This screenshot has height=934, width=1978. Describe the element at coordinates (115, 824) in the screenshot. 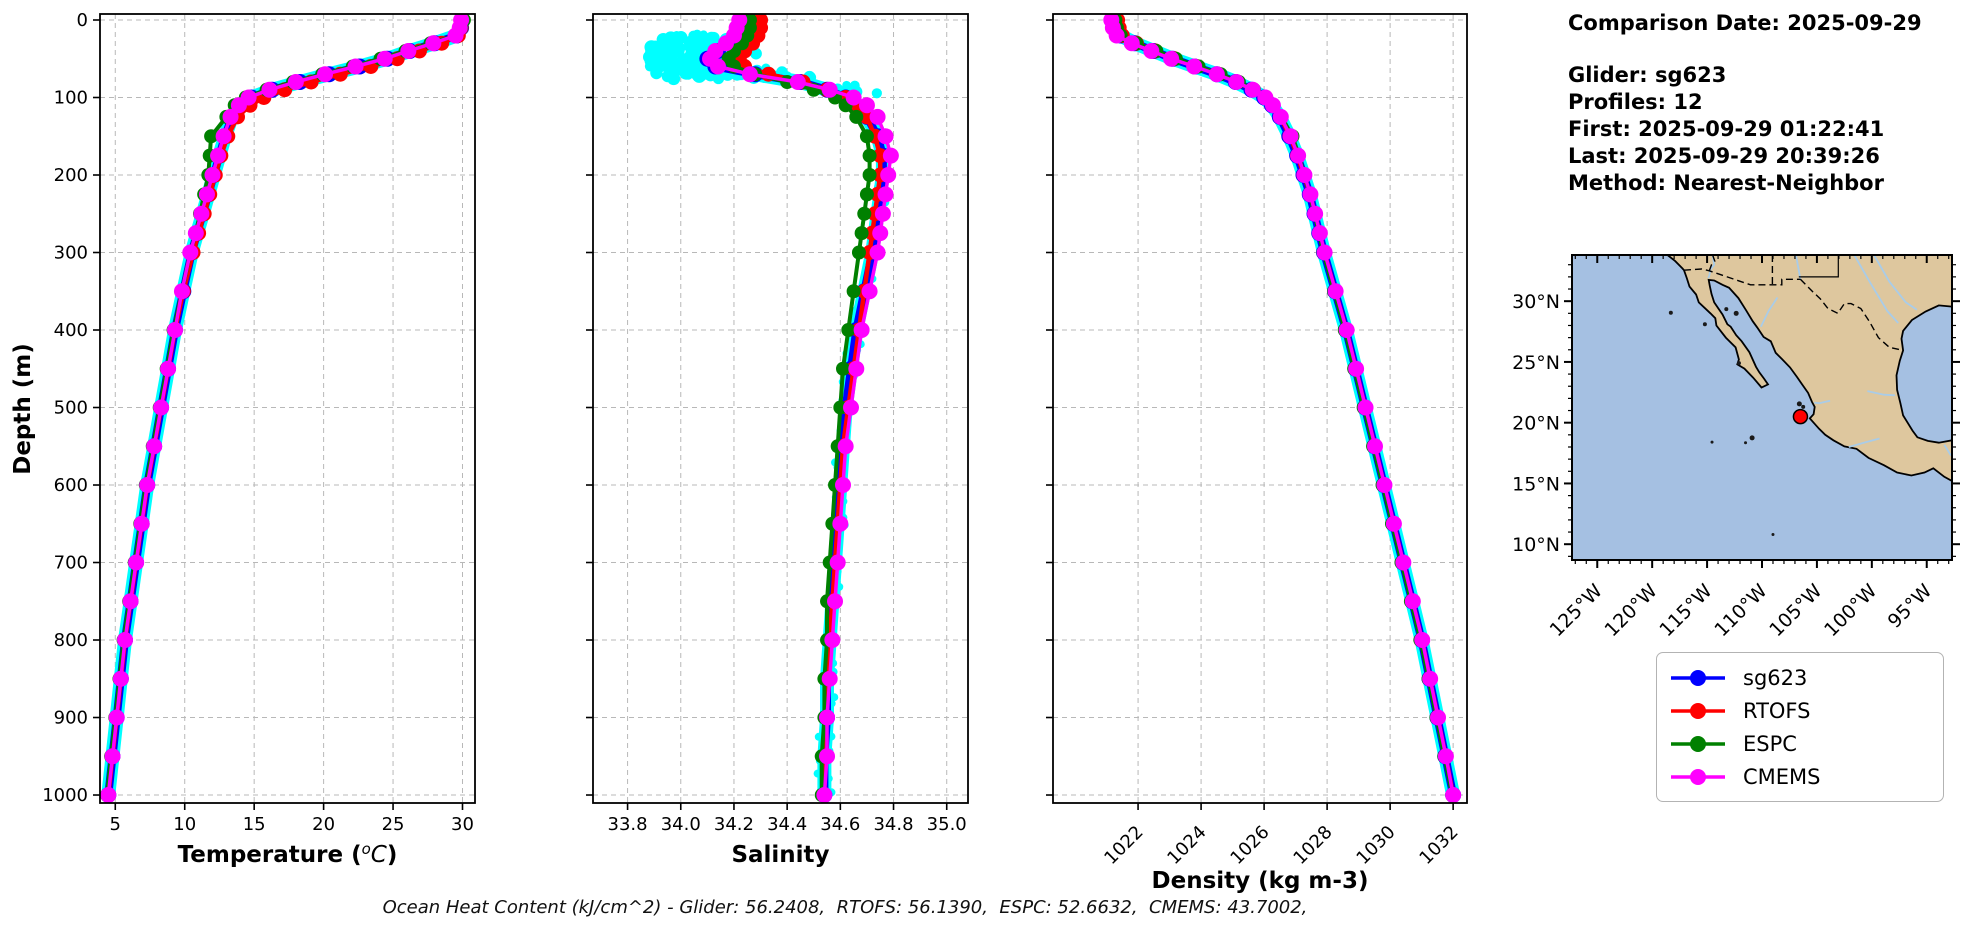

I see `x-tick-label: 5` at that location.